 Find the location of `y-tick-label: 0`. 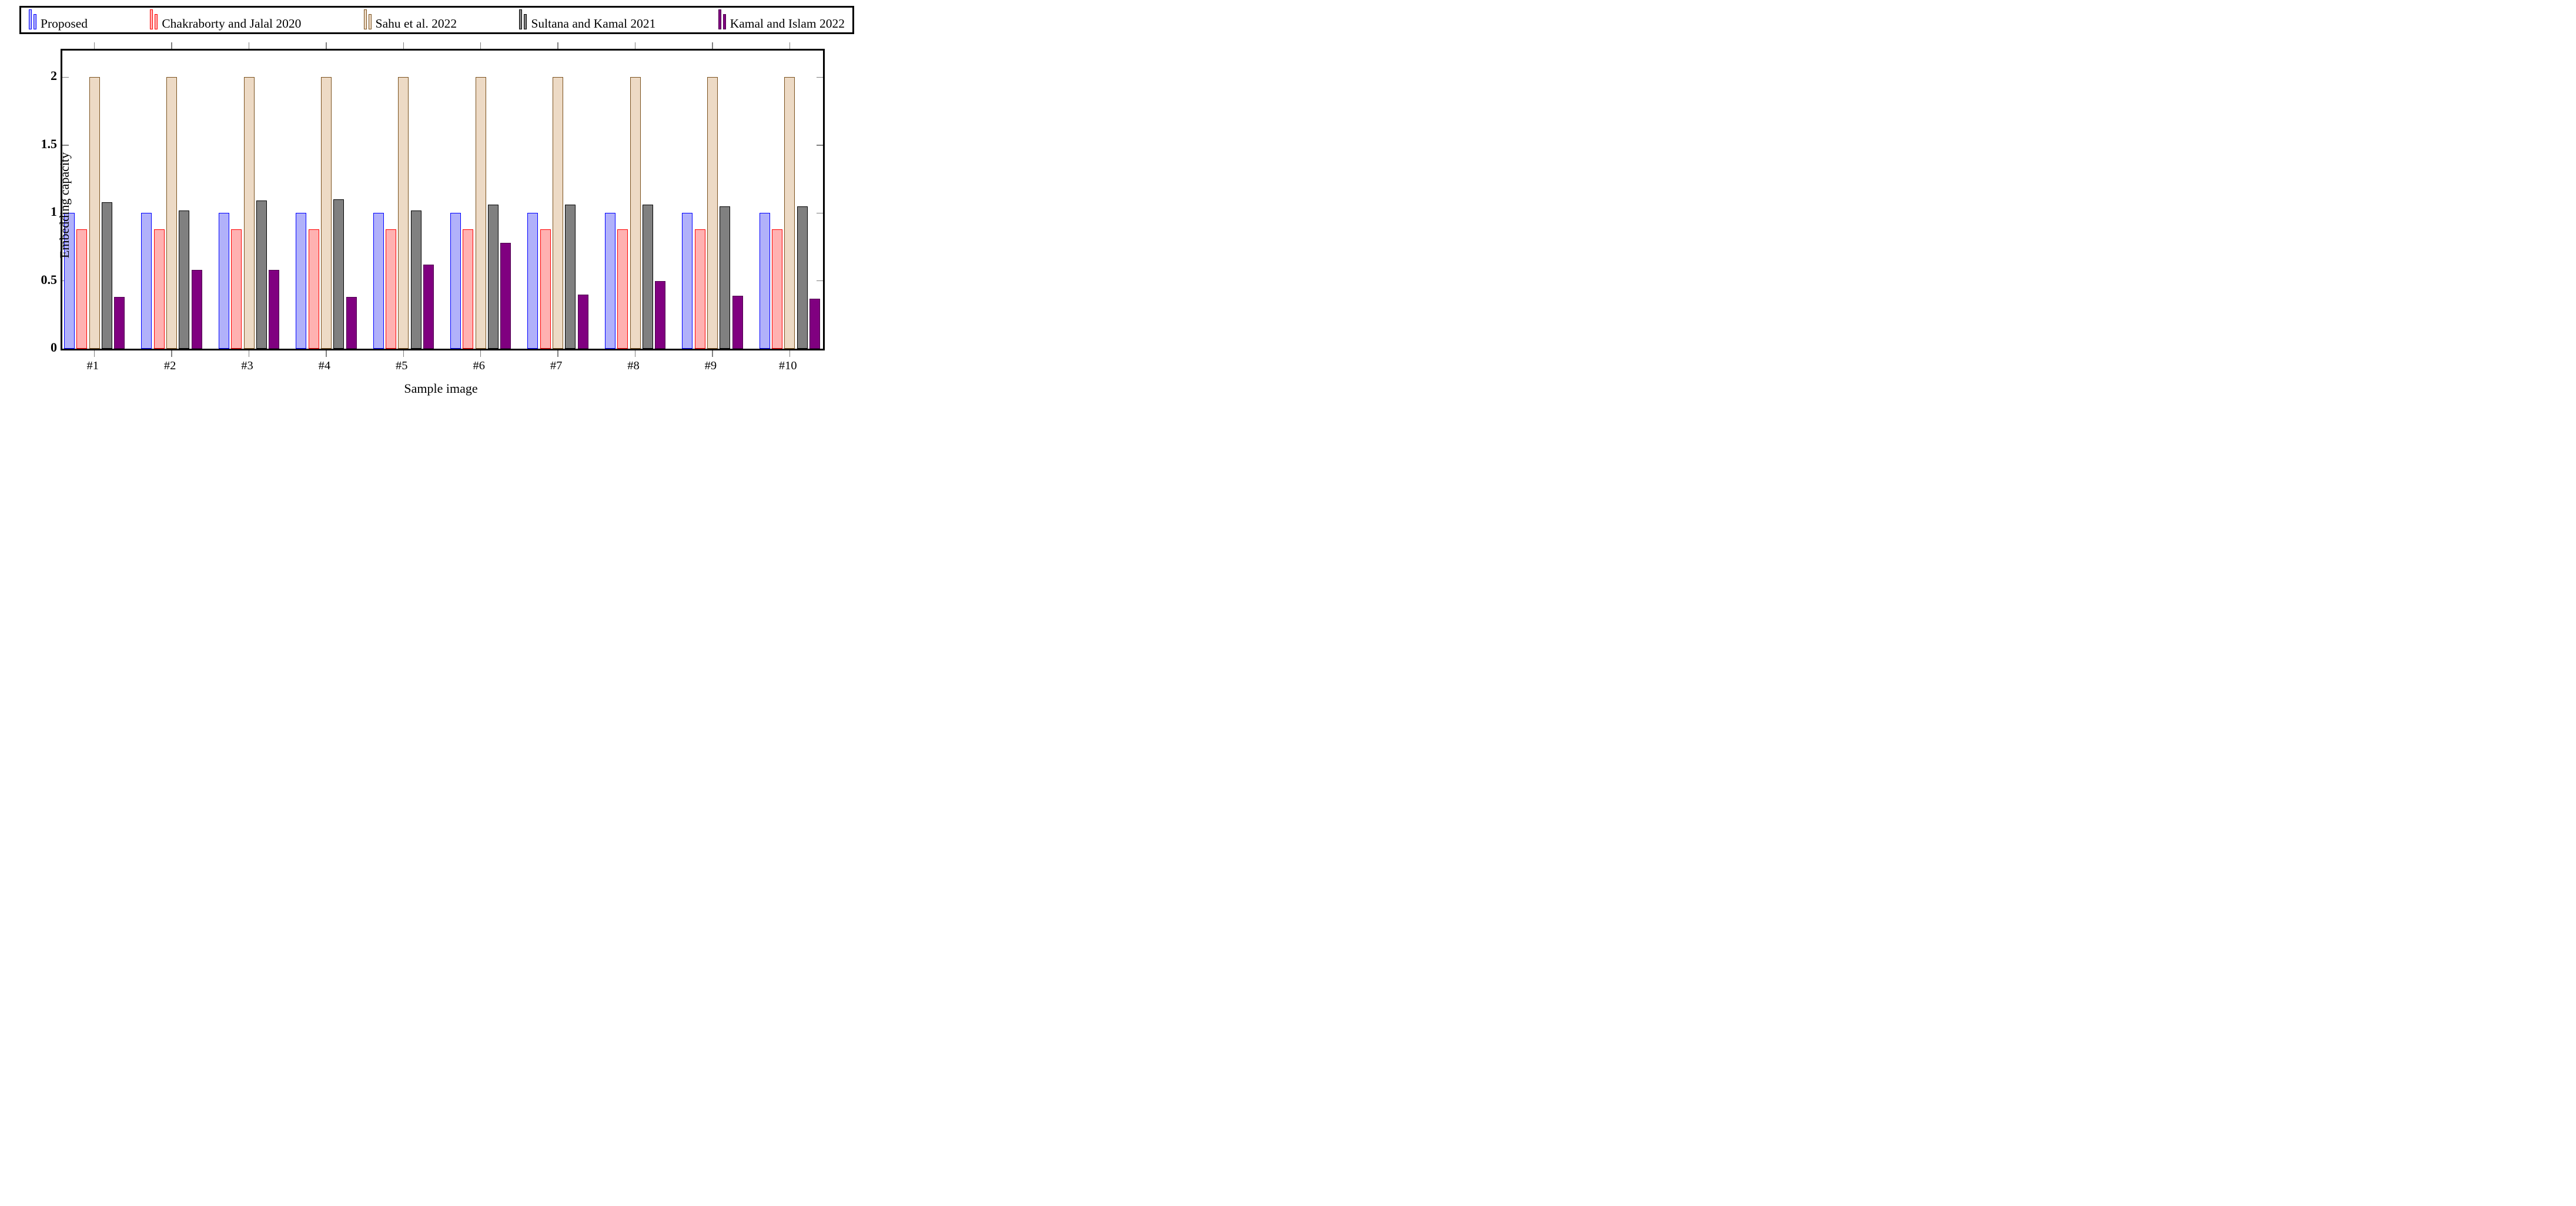

y-tick-label: 0 is located at coordinates (54, 347).